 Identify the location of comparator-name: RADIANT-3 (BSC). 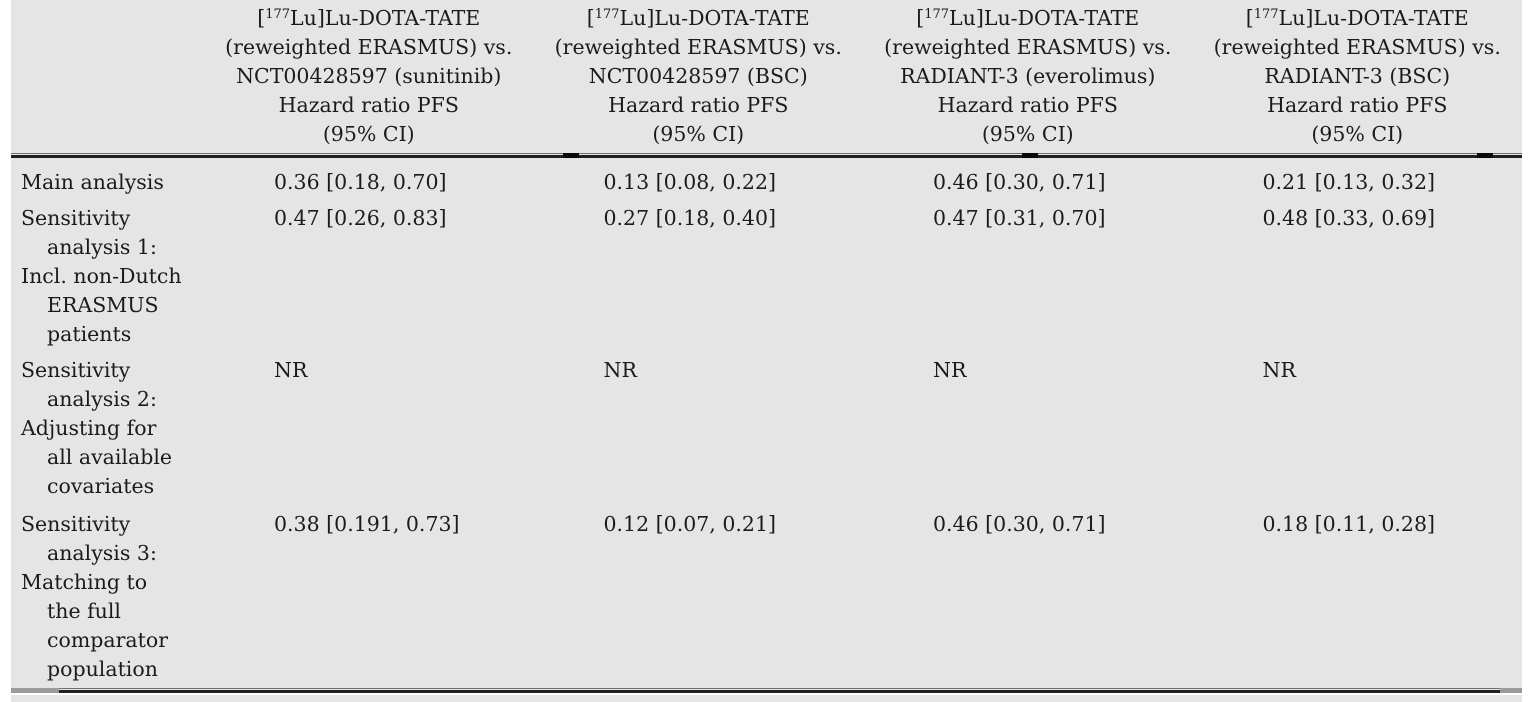
(1357, 76).